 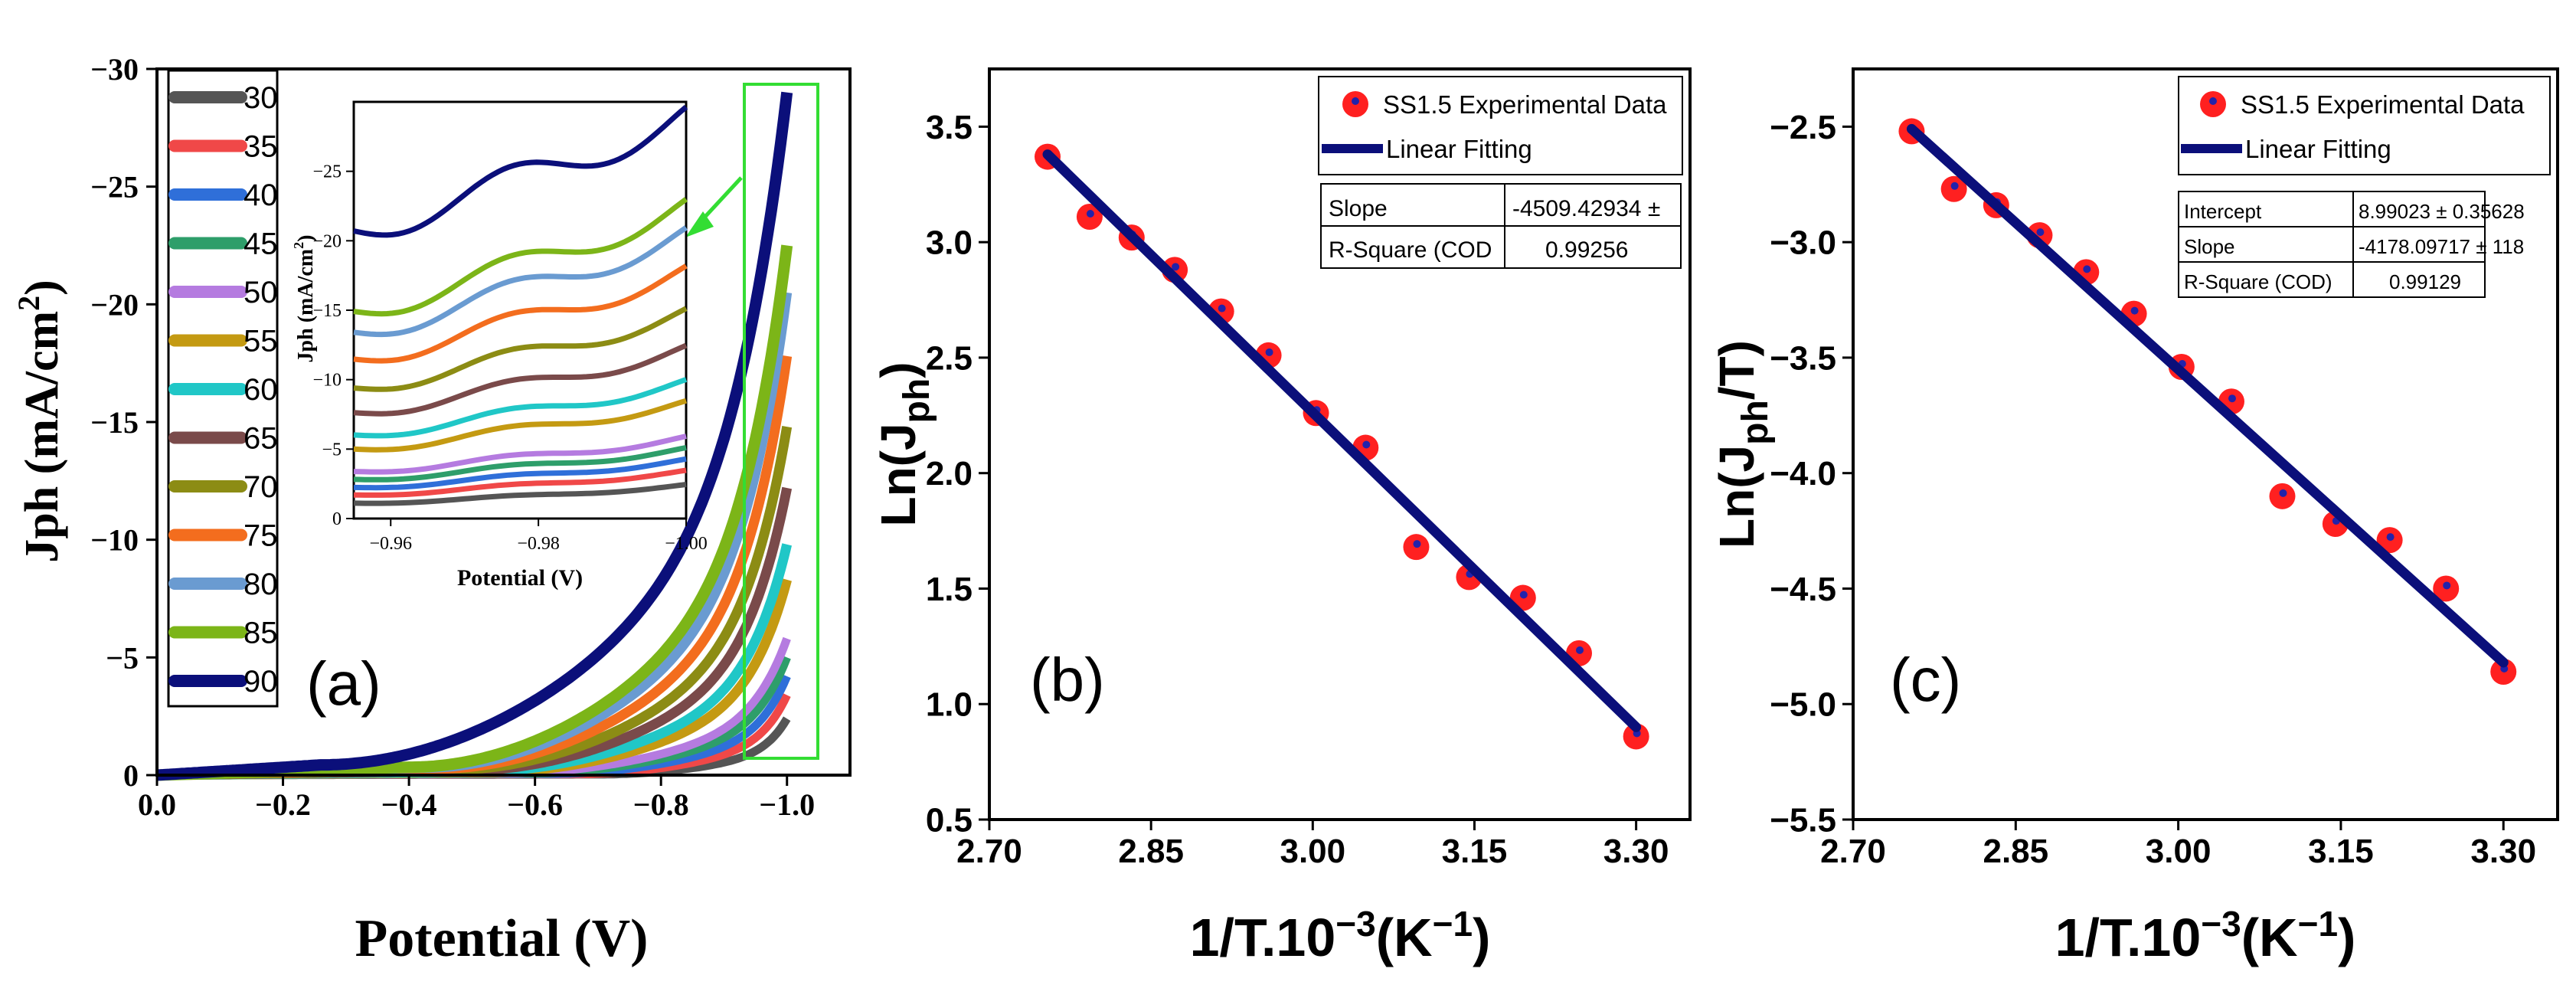 What do you see at coordinates (949, 127) in the screenshot?
I see `y-tick-label: 3.5` at bounding box center [949, 127].